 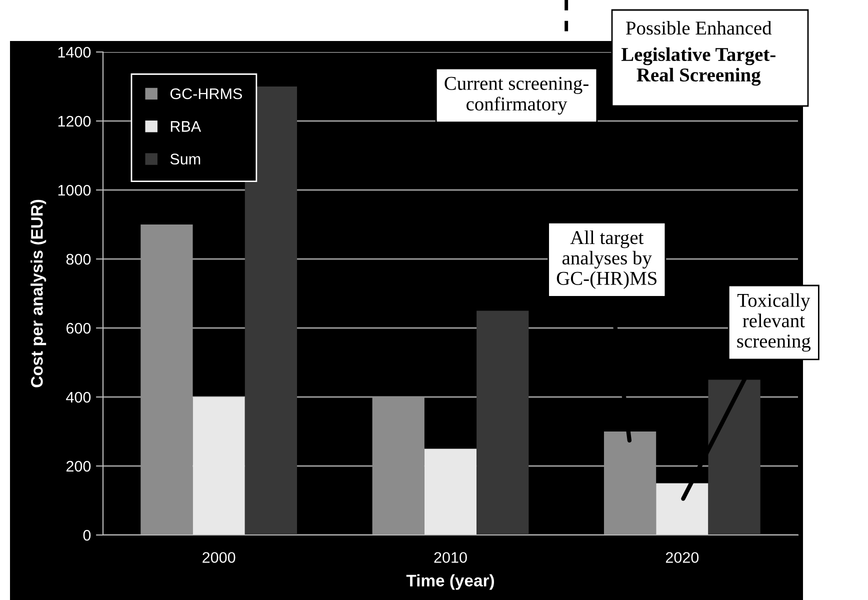 I want to click on x-tick-label: 2020, so click(x=682, y=557).